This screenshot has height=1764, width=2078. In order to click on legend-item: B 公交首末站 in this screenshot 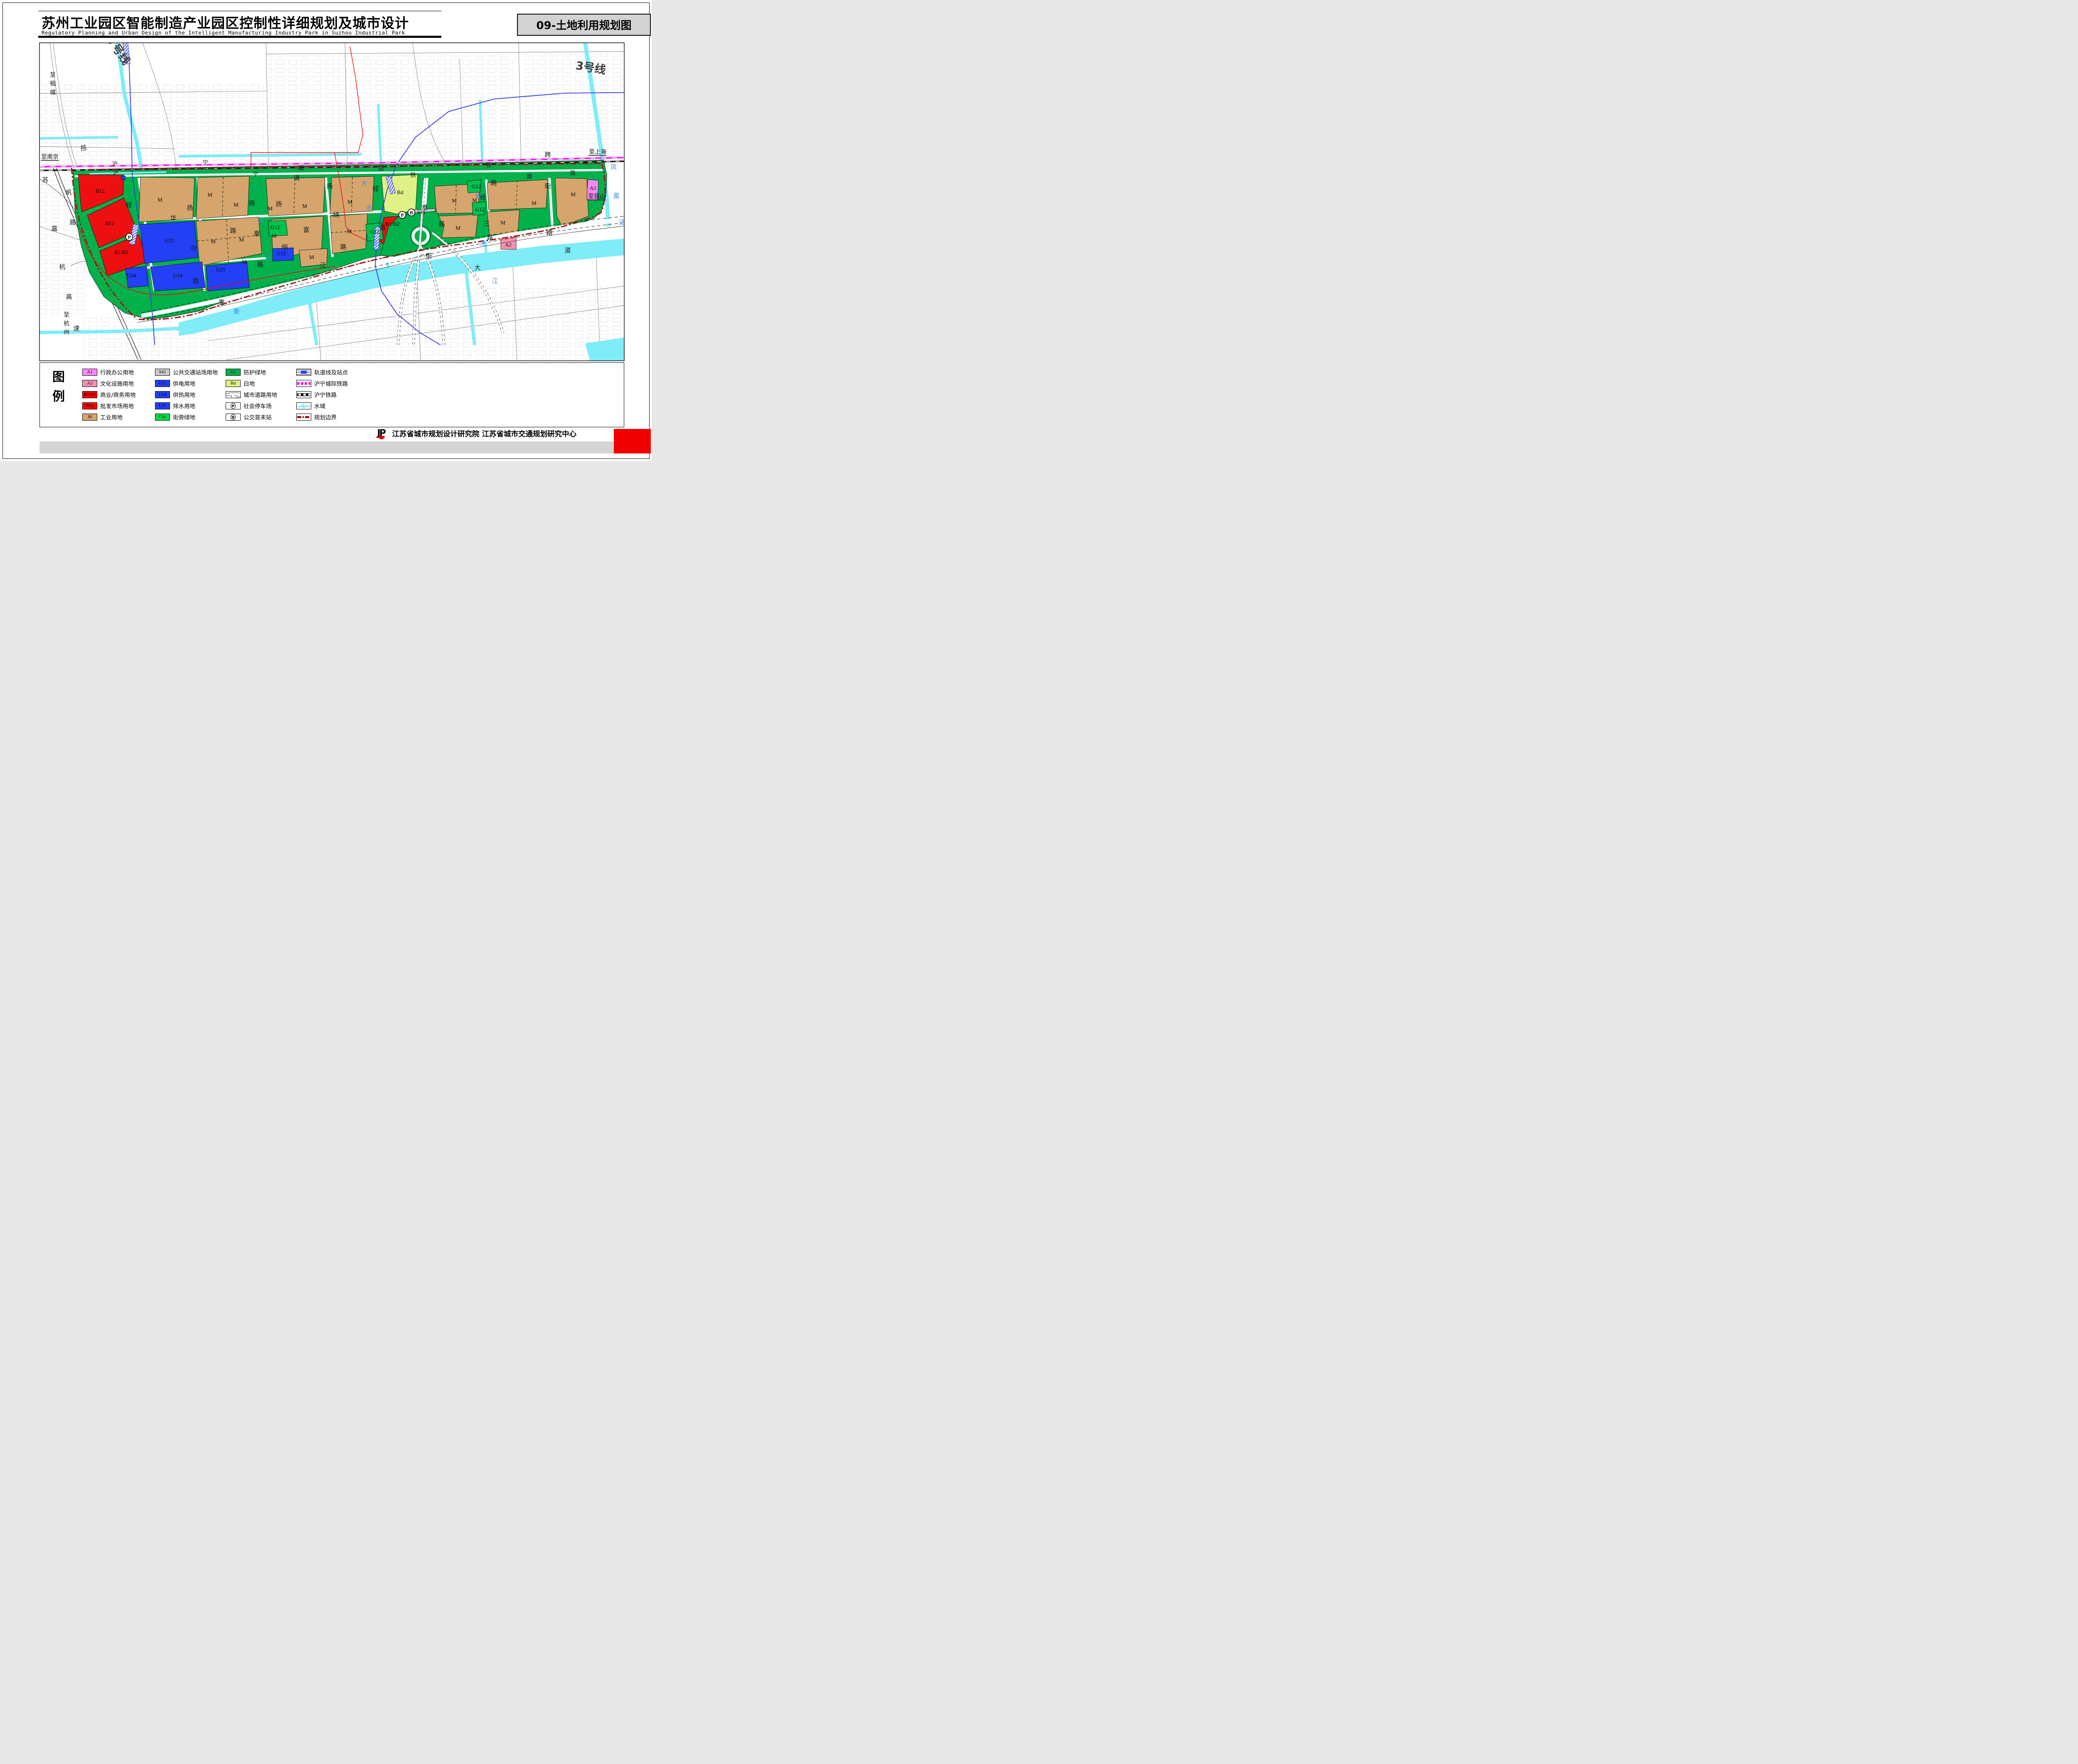, I will do `click(252, 417)`.